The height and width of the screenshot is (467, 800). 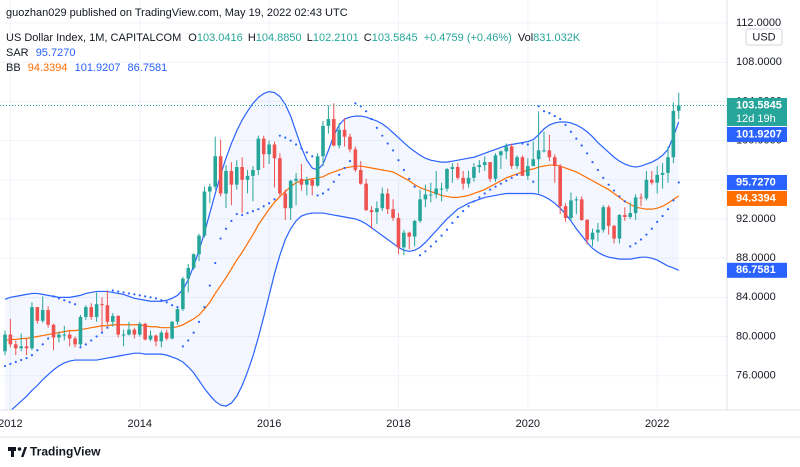 I want to click on brand: TradingView, so click(x=65, y=452).